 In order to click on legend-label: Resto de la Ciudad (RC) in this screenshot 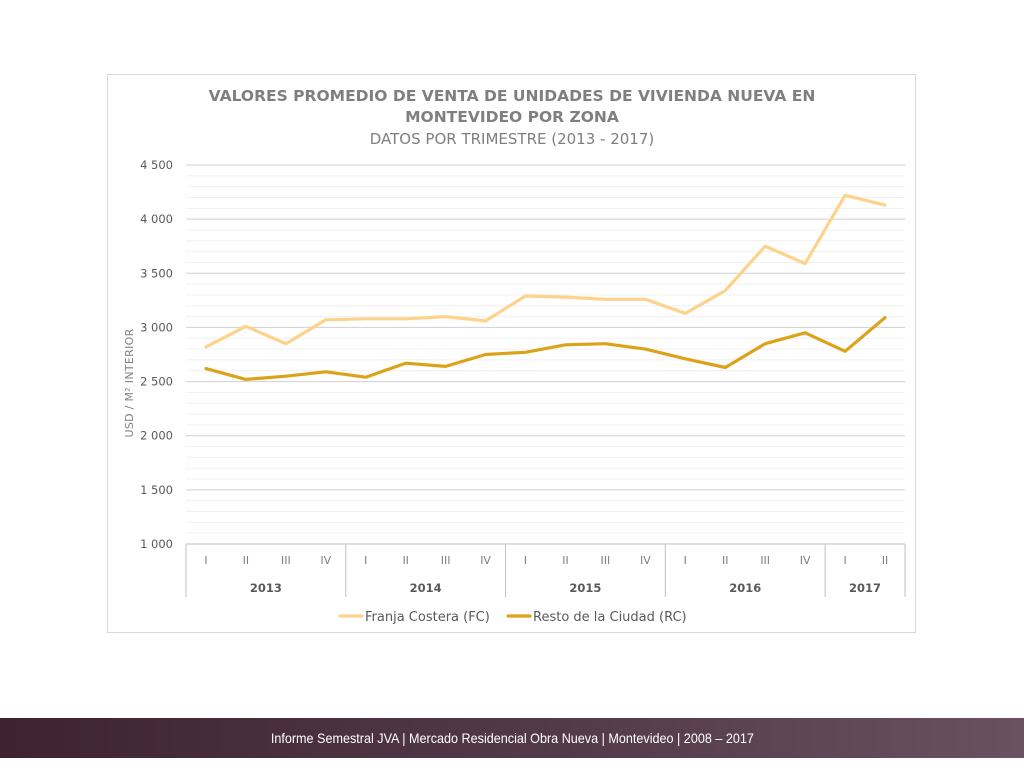, I will do `click(610, 617)`.